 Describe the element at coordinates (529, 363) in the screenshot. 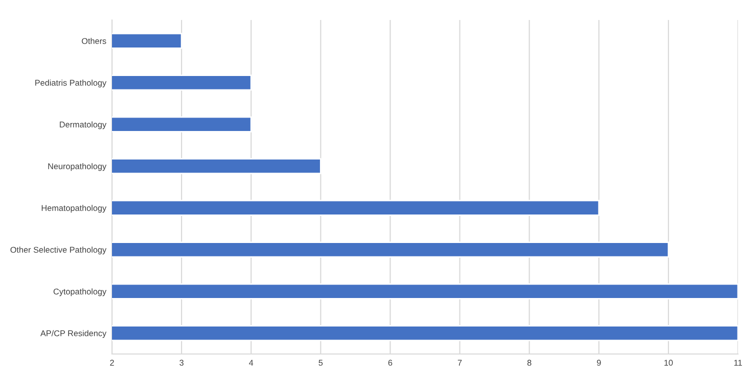

I see `x-tick-label: 8` at that location.